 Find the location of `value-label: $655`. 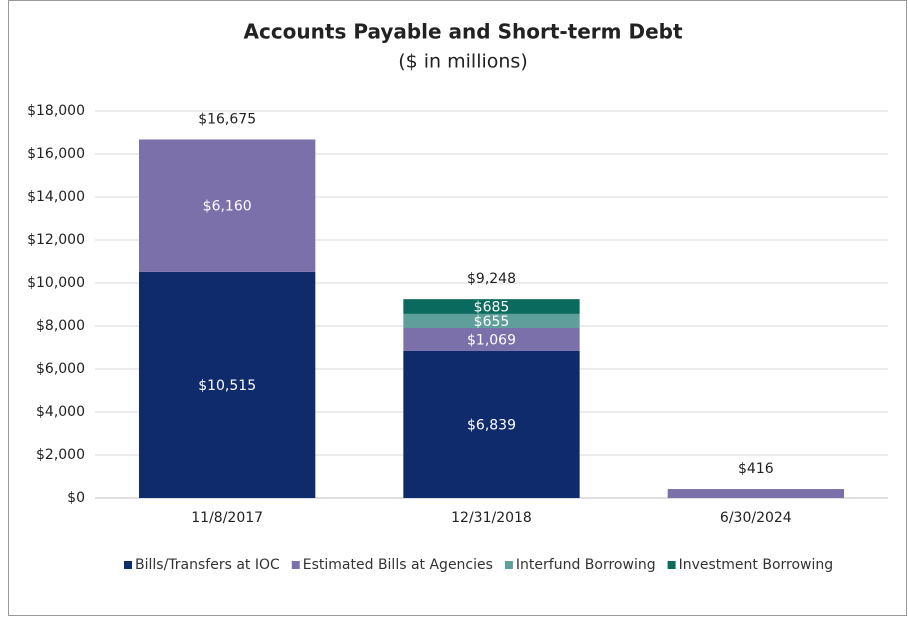

value-label: $655 is located at coordinates (492, 322).